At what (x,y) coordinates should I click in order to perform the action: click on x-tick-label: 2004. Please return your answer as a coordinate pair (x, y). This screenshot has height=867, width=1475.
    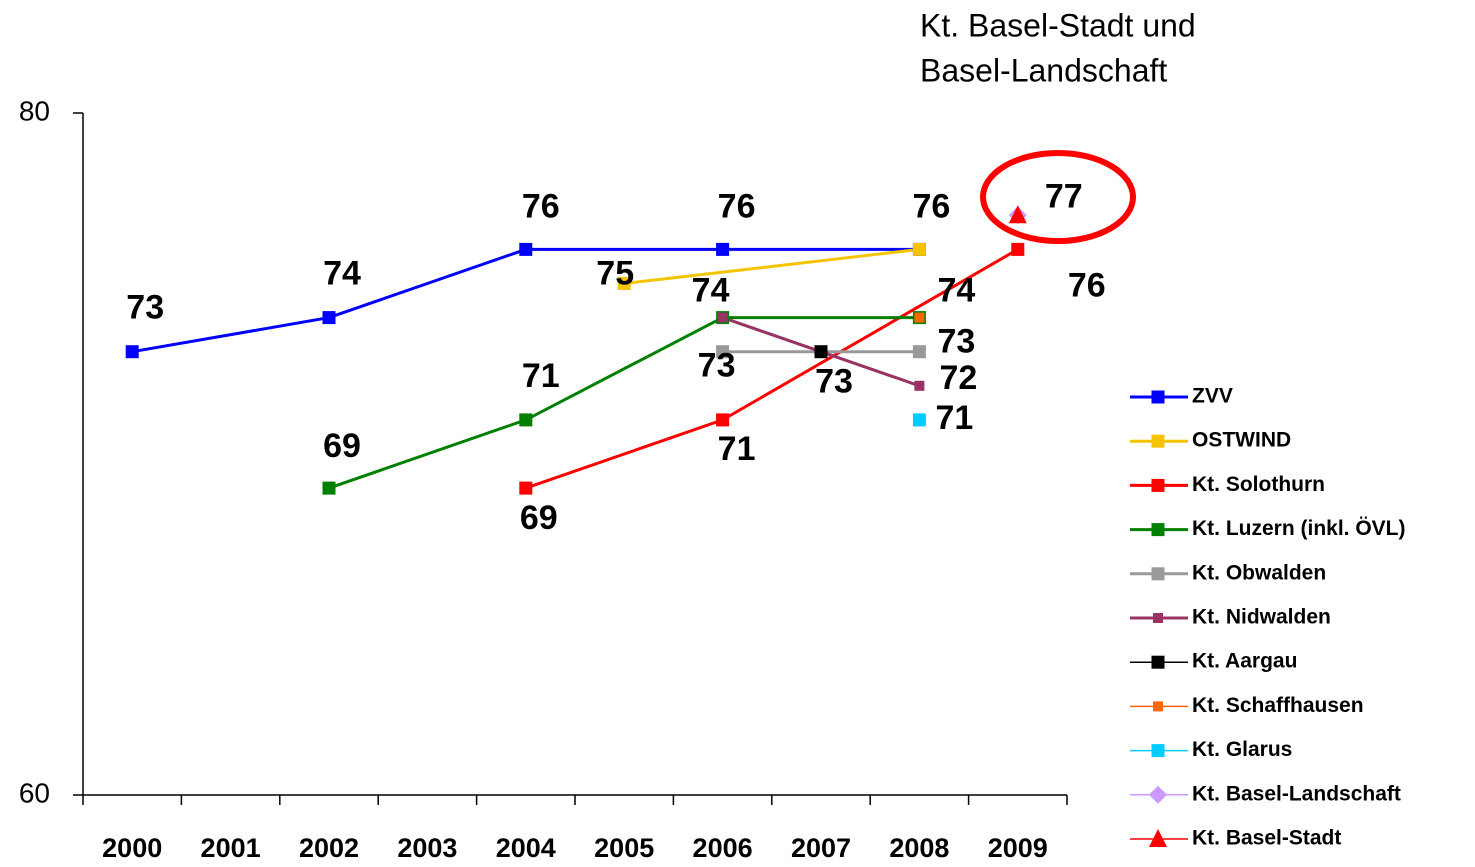
    Looking at the image, I should click on (526, 848).